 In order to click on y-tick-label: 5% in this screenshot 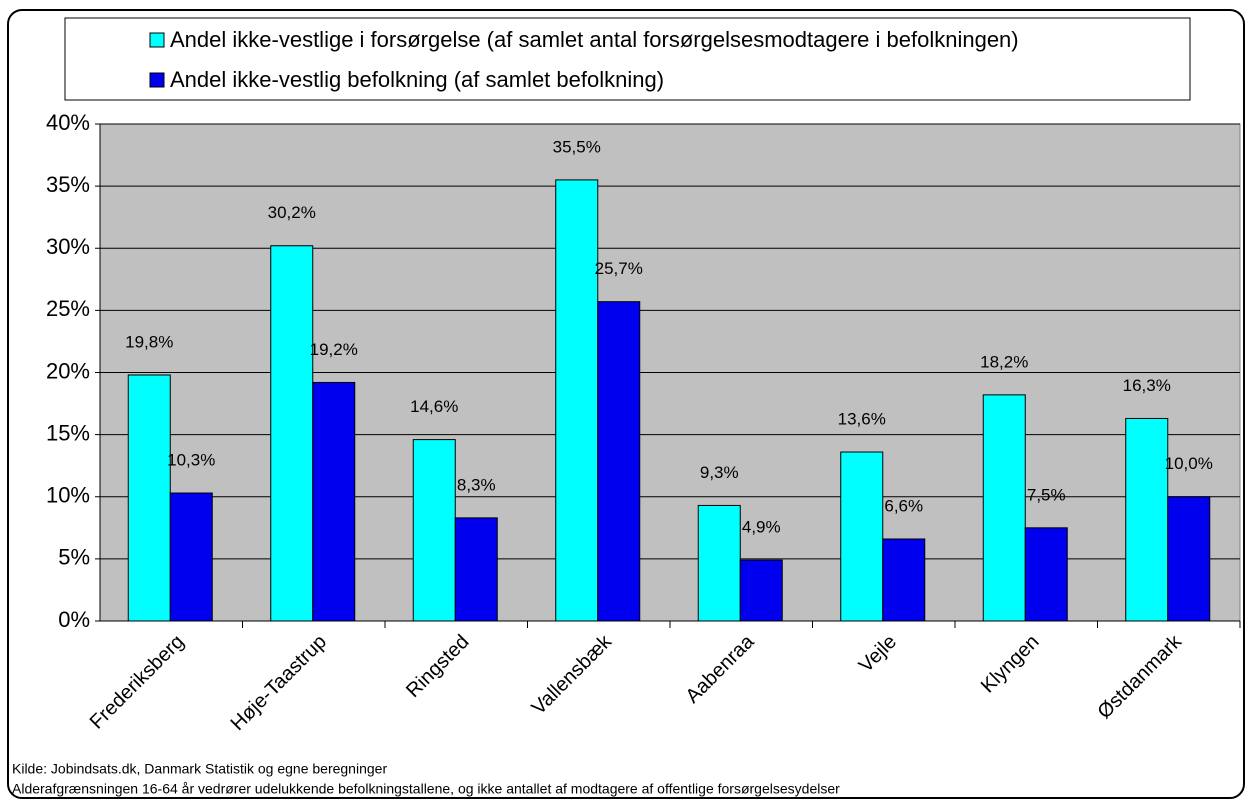, I will do `click(74, 557)`.